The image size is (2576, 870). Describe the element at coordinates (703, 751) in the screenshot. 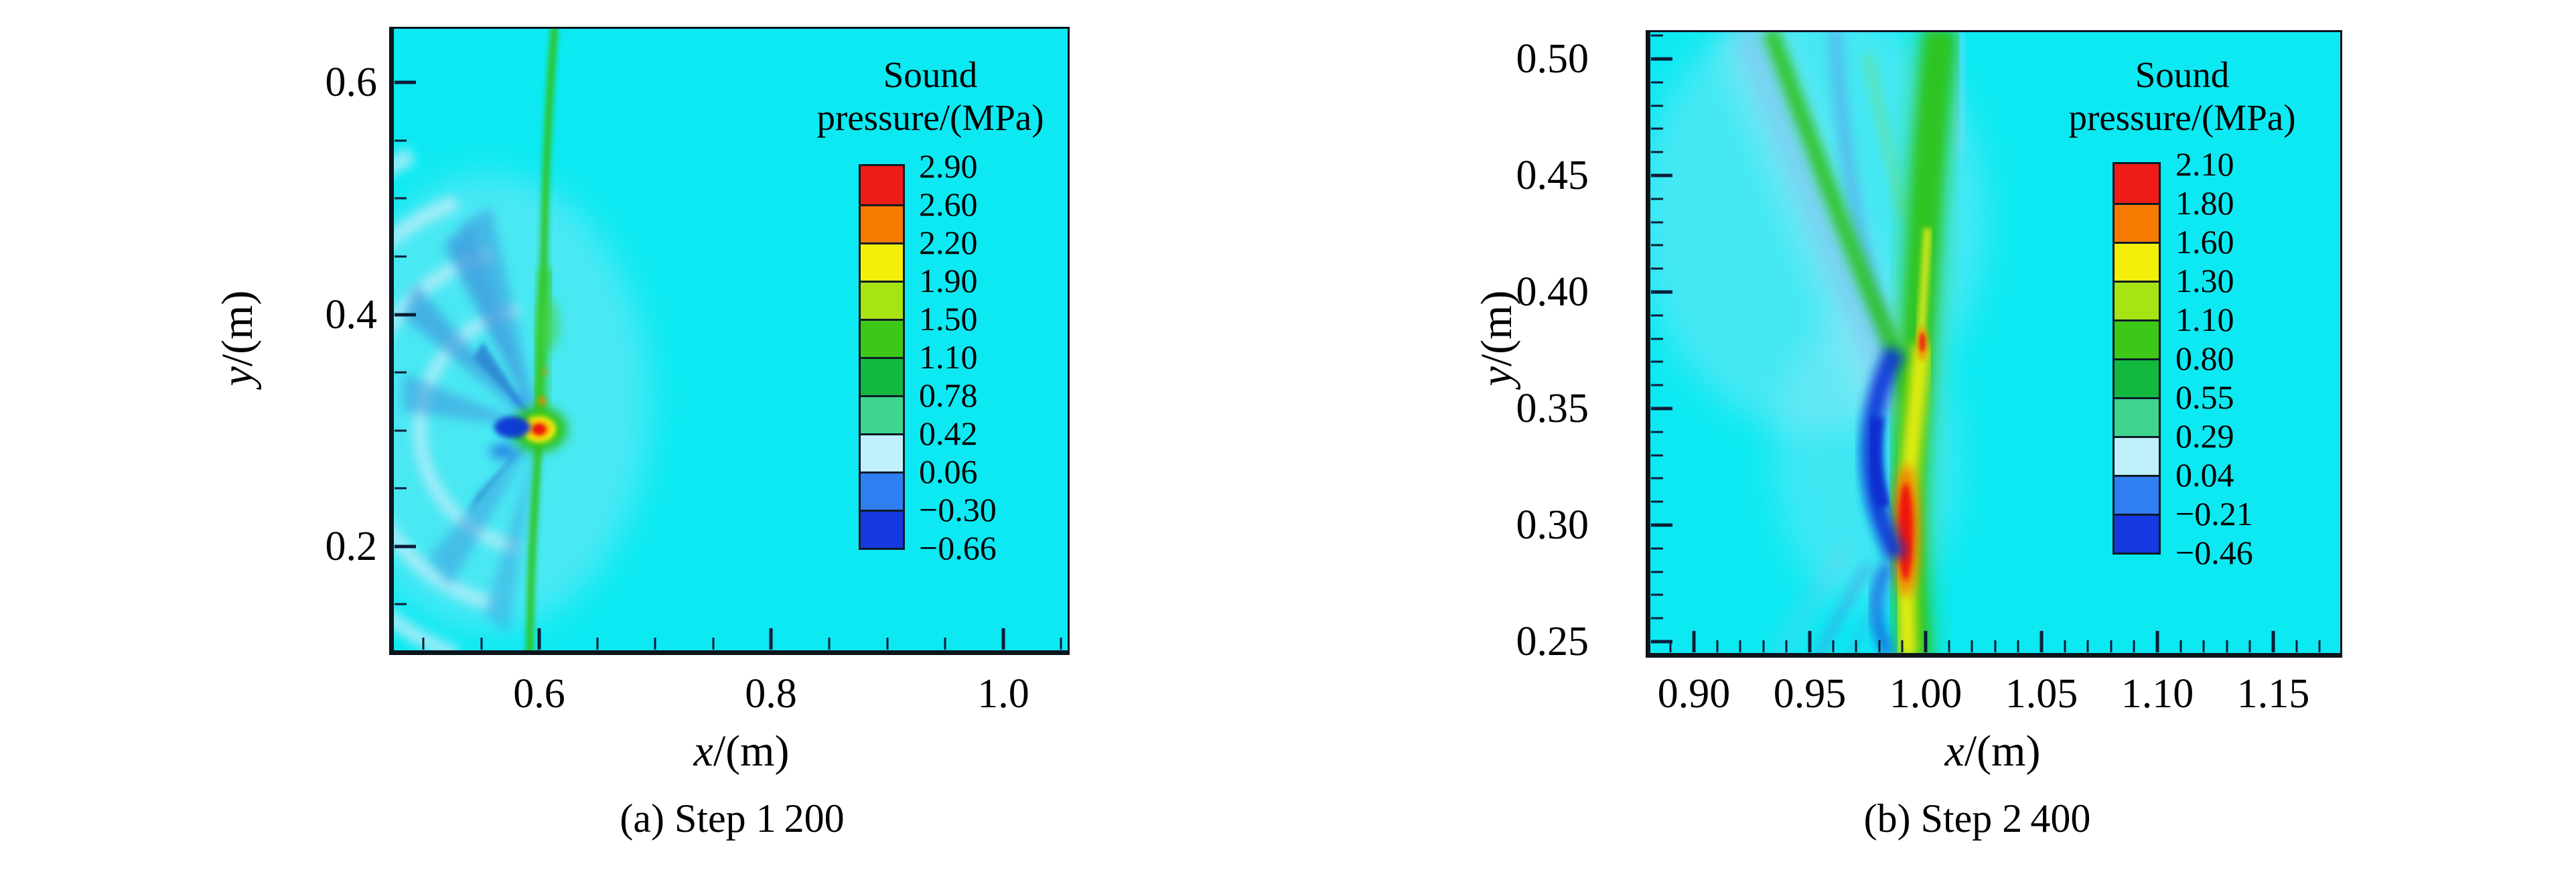

I see `x-axis-letter-a: x` at that location.